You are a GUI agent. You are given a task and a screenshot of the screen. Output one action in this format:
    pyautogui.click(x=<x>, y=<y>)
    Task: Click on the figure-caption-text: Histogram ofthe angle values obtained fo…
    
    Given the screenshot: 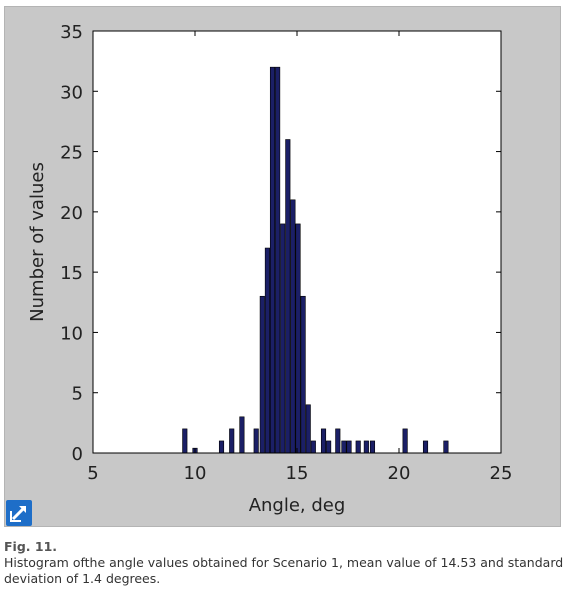 What is the action you would take?
    pyautogui.click(x=284, y=570)
    